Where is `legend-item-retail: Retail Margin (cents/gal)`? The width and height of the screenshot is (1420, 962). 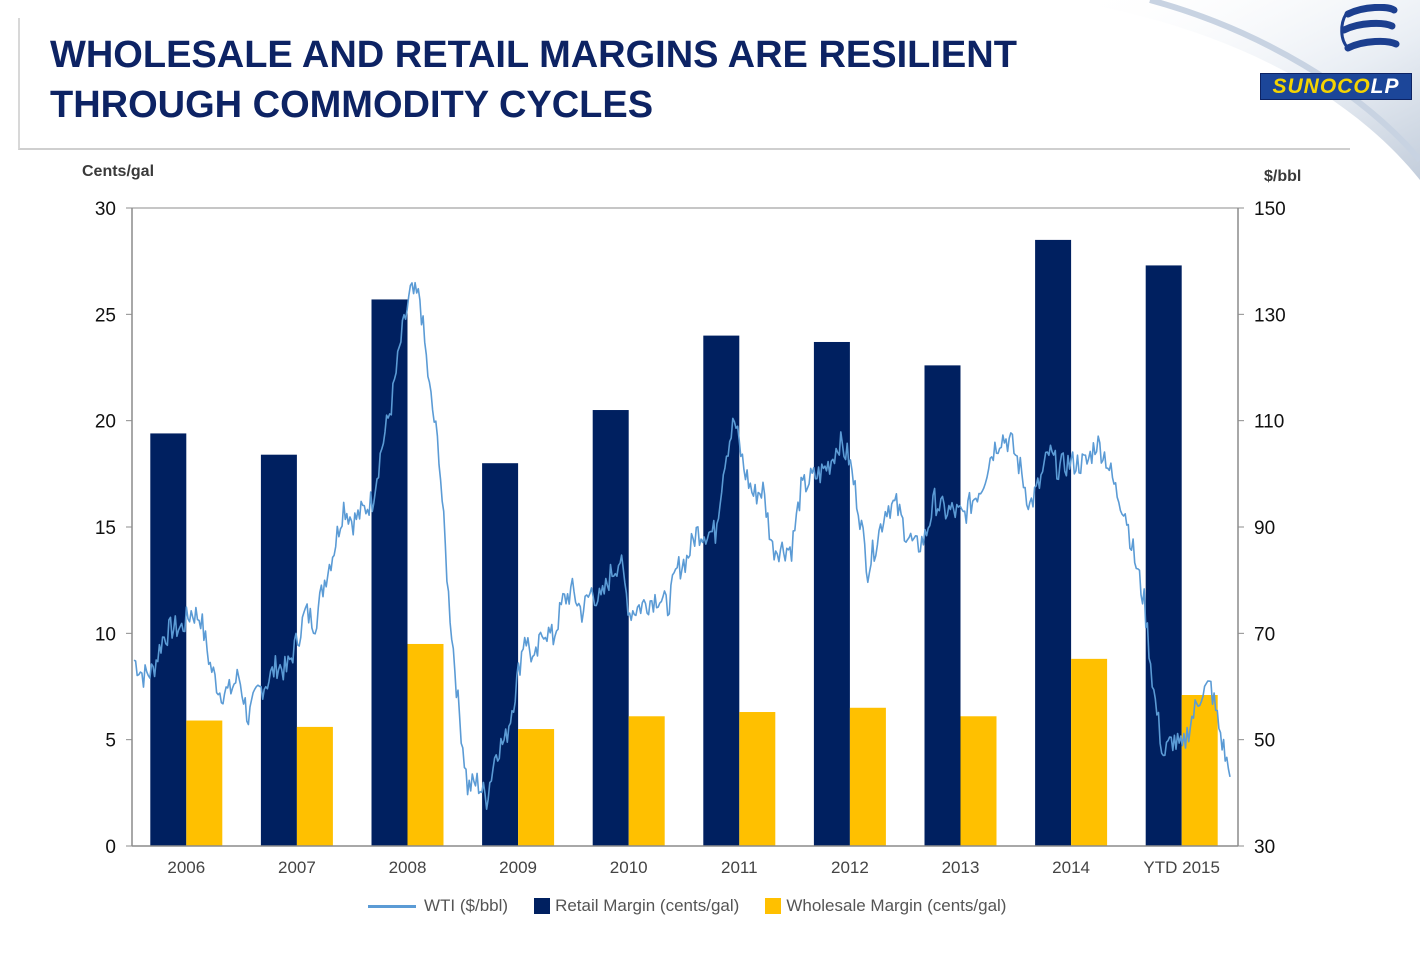 legend-item-retail: Retail Margin (cents/gal) is located at coordinates (636, 906).